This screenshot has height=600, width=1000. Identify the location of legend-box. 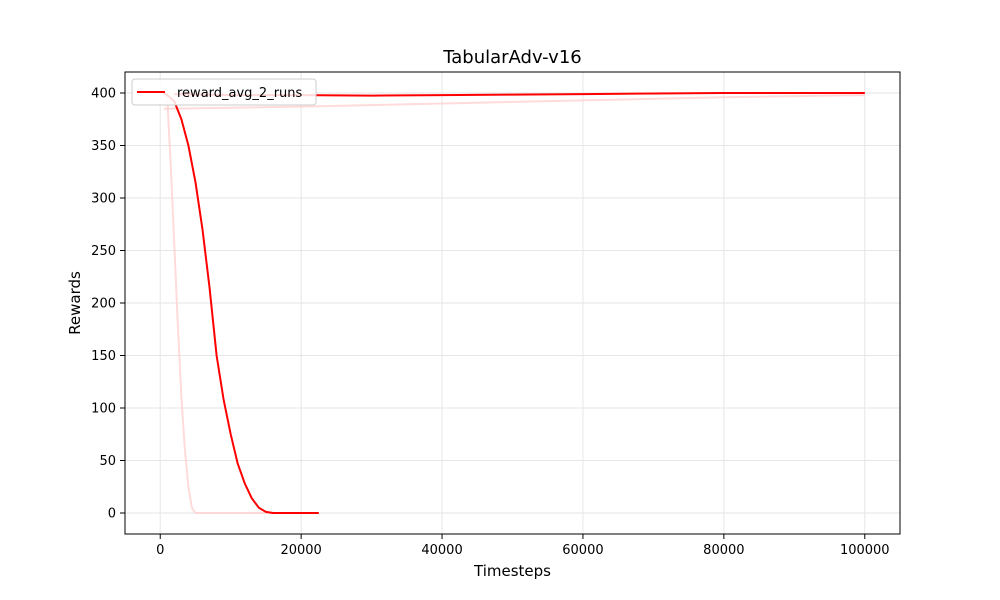
(224, 92).